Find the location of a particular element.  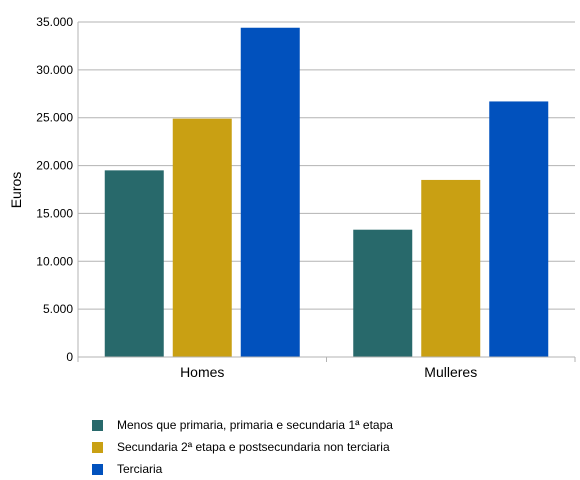

legend-item: Terciaria is located at coordinates (242, 469).